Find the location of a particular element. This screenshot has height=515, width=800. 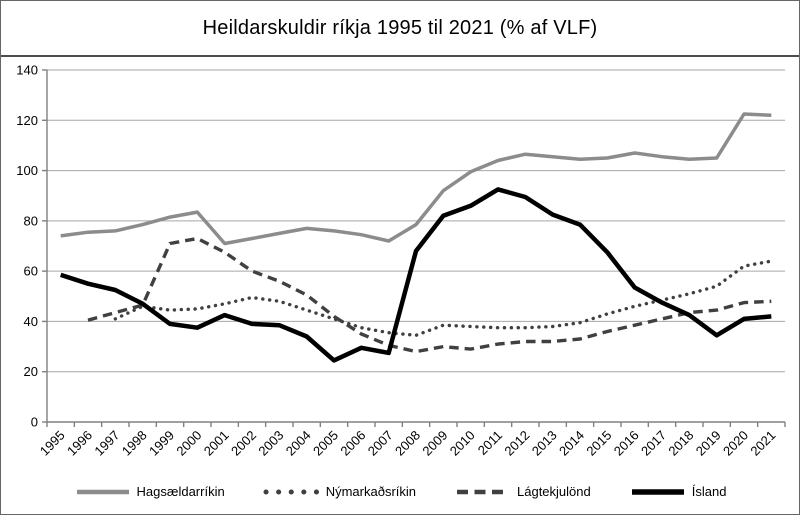

legend-item-hagsaeldarrikin: Hagsældarríkin is located at coordinates (149, 491).